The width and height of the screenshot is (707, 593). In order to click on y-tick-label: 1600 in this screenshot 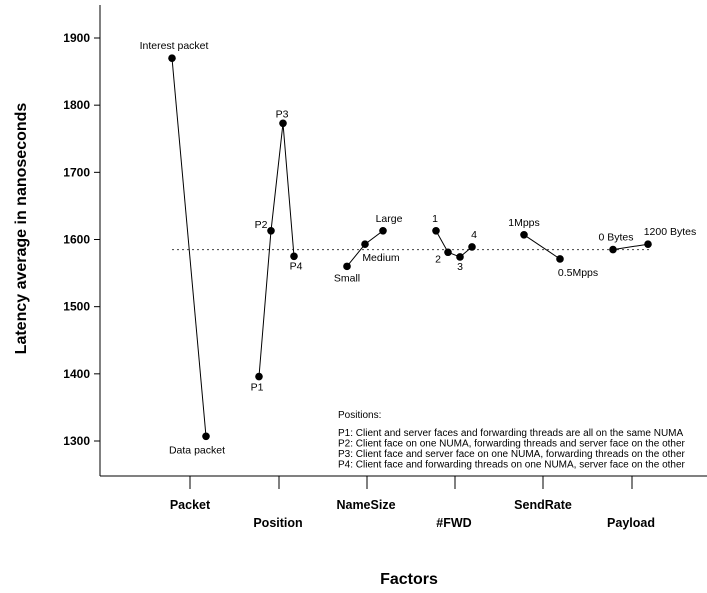, I will do `click(76, 240)`.